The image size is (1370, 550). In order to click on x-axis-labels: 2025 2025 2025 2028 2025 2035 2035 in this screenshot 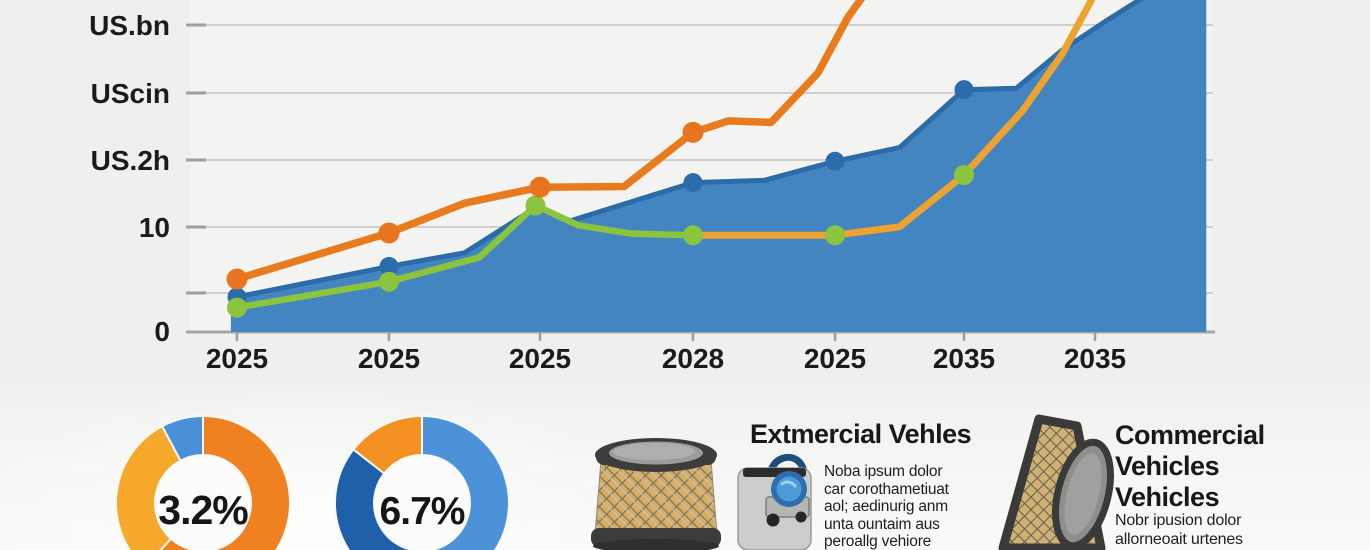, I will do `click(666, 353)`.